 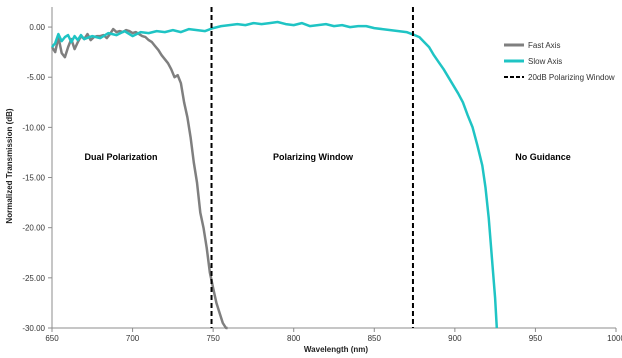 I want to click on annotation-polarizing-window: Polarizing Window, so click(x=313, y=157).